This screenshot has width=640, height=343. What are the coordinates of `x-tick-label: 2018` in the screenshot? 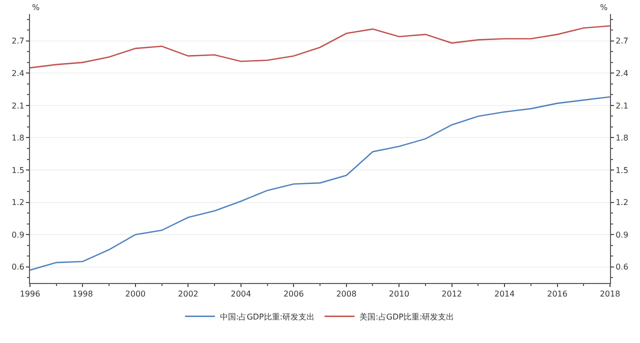 It's located at (610, 294).